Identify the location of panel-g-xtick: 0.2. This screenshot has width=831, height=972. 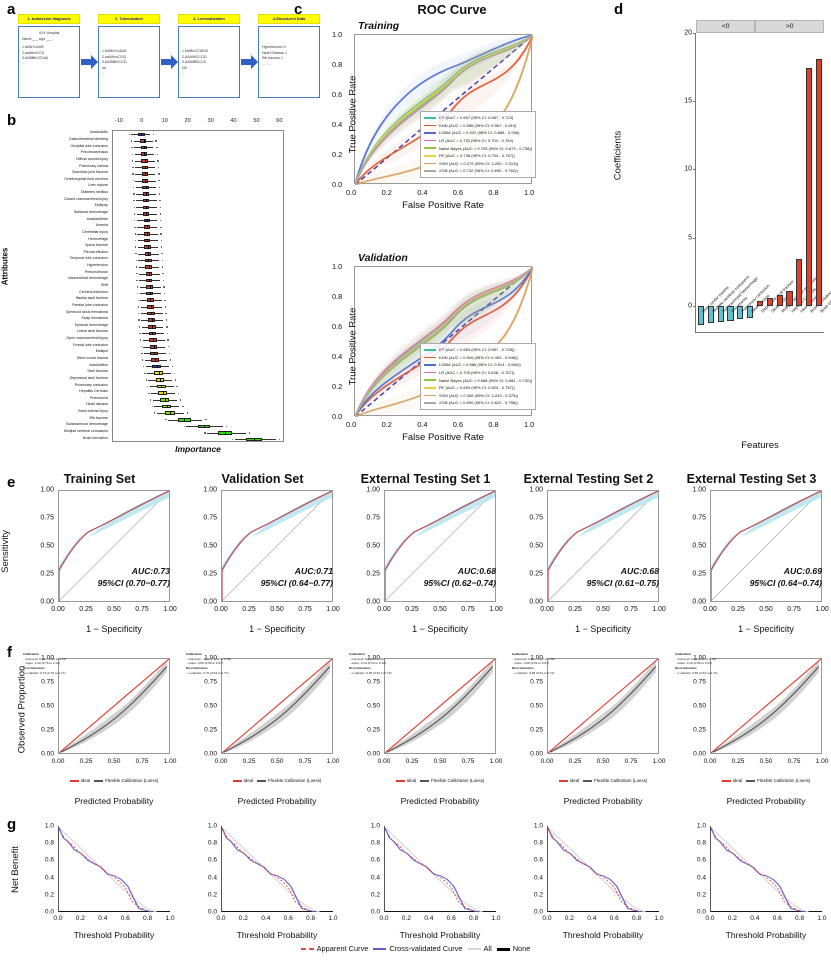
(406, 918).